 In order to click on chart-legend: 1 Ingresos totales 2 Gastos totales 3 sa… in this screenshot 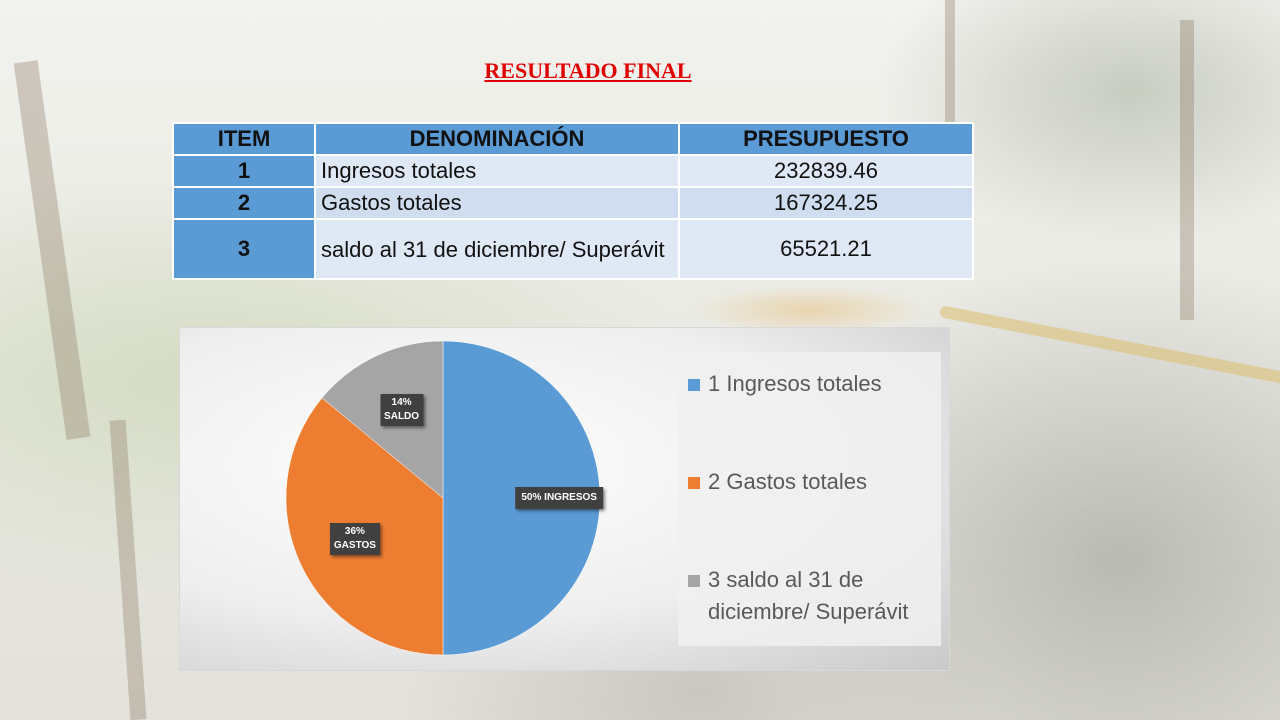, I will do `click(809, 499)`.